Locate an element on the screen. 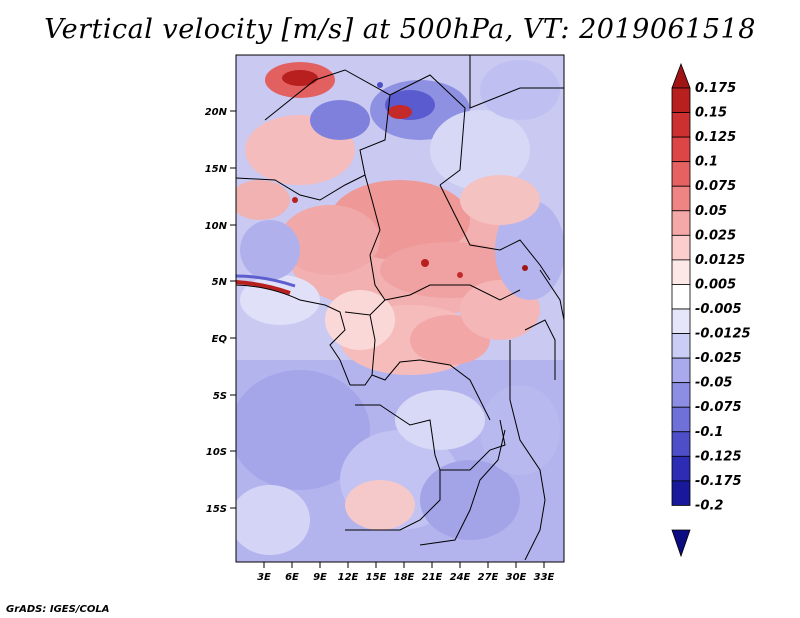 Image resolution: width=800 pixels, height=618 pixels. lon-label-27e: 27E is located at coordinates (488, 577).